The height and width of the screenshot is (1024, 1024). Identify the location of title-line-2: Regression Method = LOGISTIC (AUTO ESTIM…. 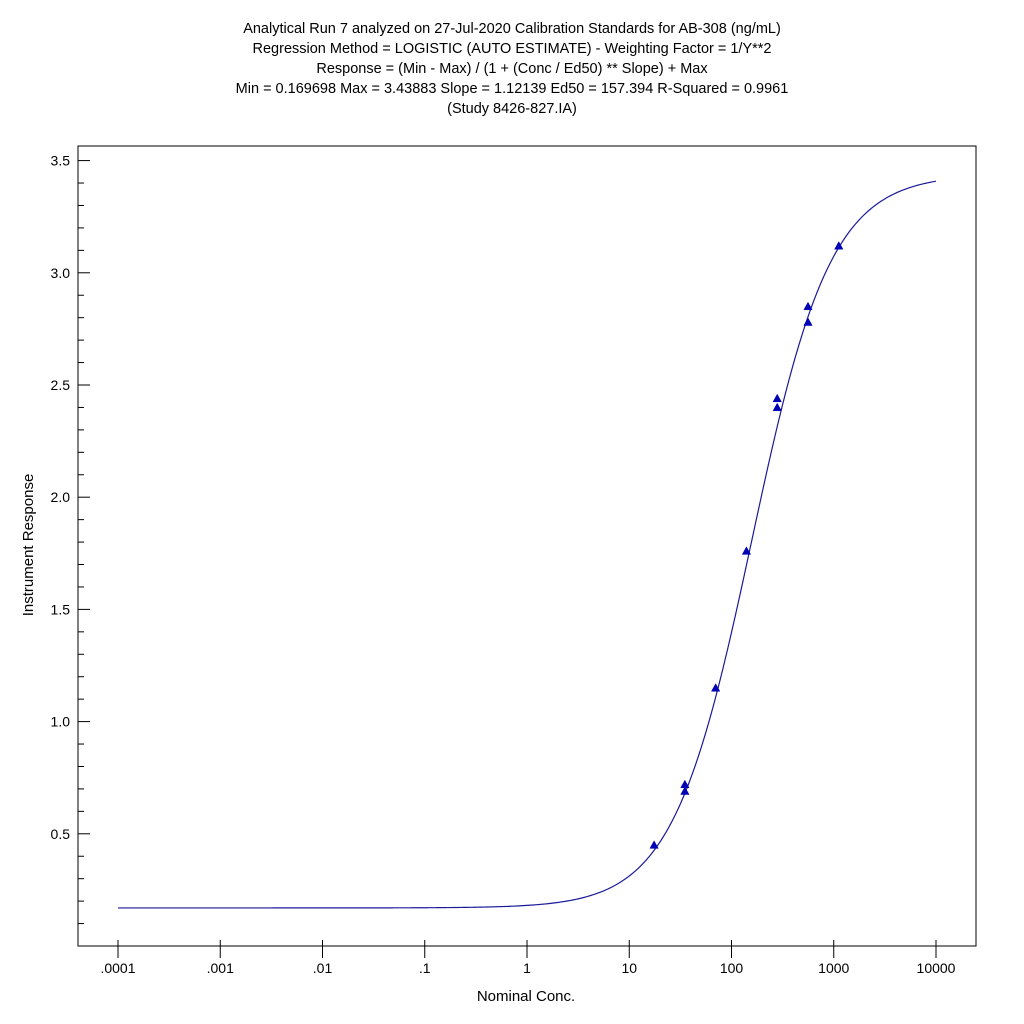
(512, 49).